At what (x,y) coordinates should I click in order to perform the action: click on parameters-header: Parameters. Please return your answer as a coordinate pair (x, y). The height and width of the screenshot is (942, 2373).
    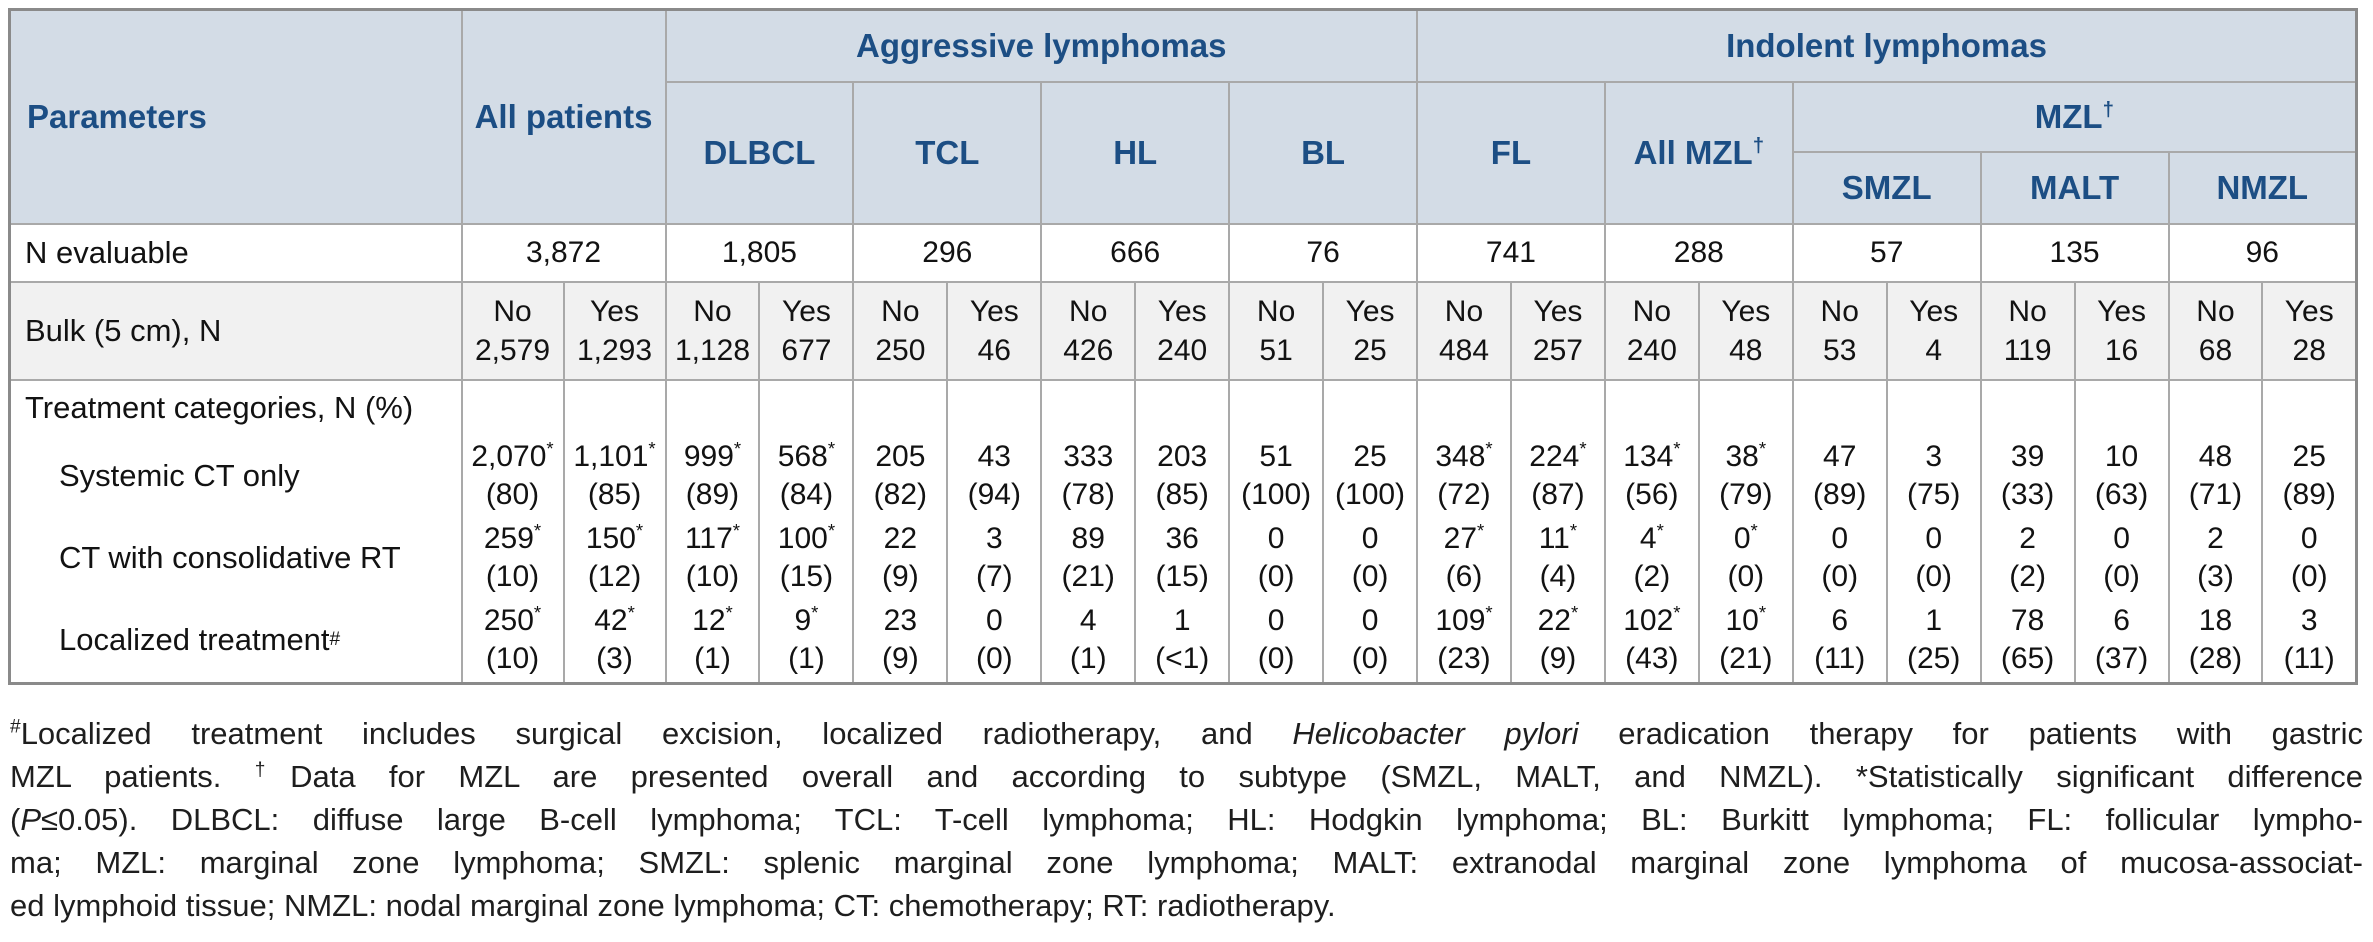
    Looking at the image, I should click on (235, 116).